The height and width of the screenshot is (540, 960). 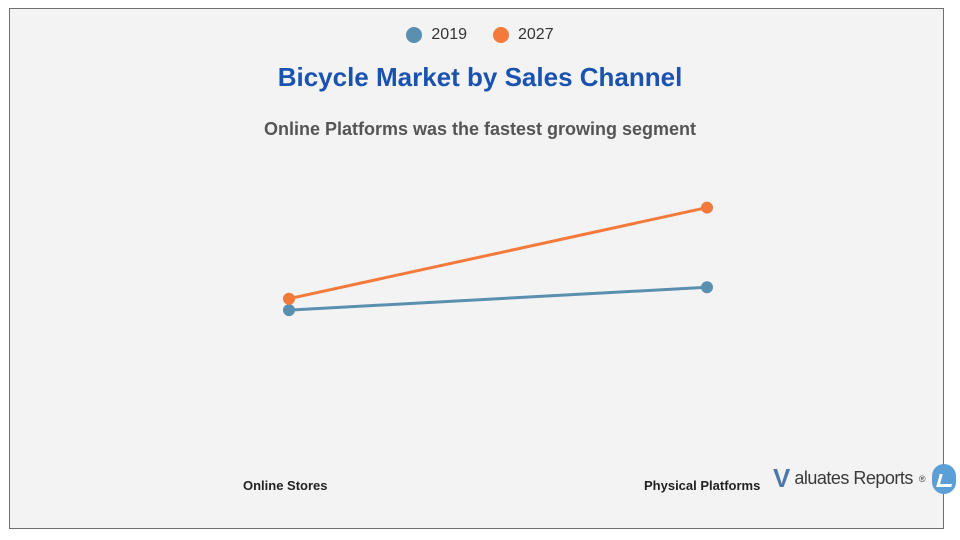 I want to click on valuates-reports-logo: V aluates Reports ®, so click(x=864, y=478).